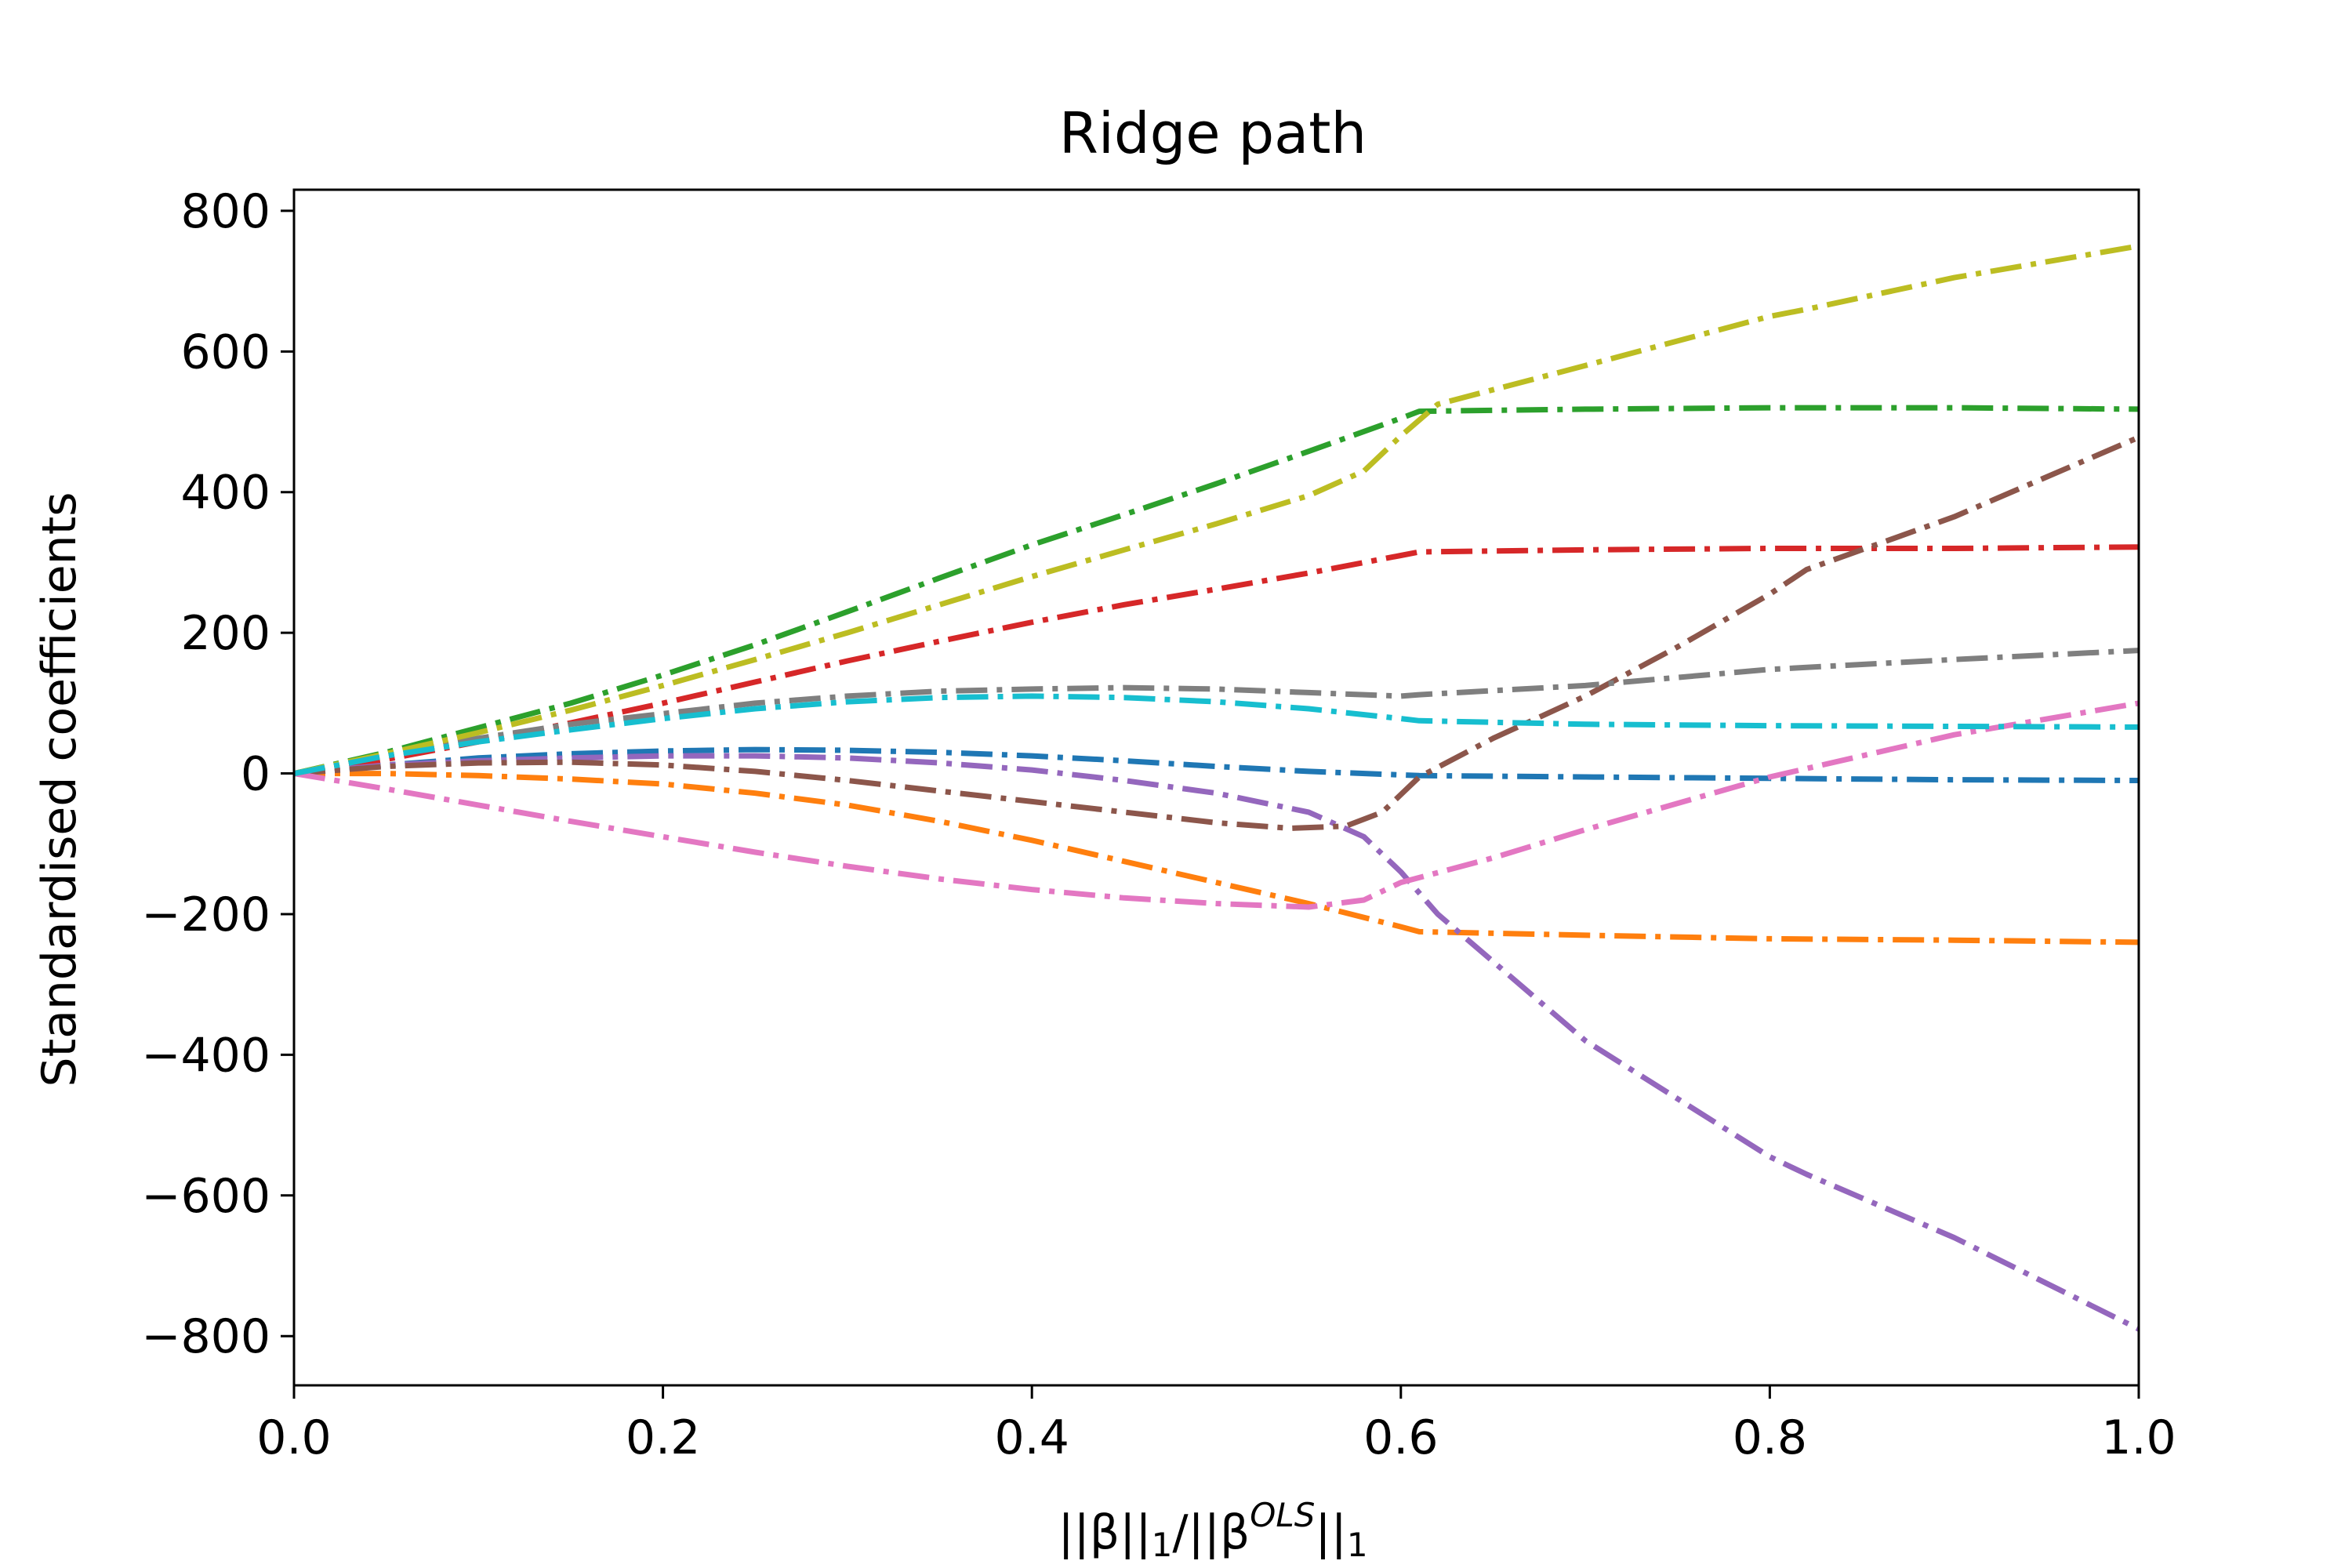 The height and width of the screenshot is (1568, 2352). Describe the element at coordinates (2138, 1437) in the screenshot. I see `x-tick-label: 1.0` at that location.